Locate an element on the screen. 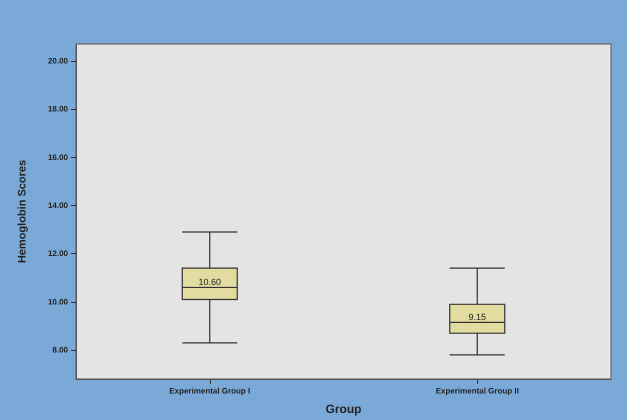  y-tick-label: 18.00 is located at coordinates (58, 109).